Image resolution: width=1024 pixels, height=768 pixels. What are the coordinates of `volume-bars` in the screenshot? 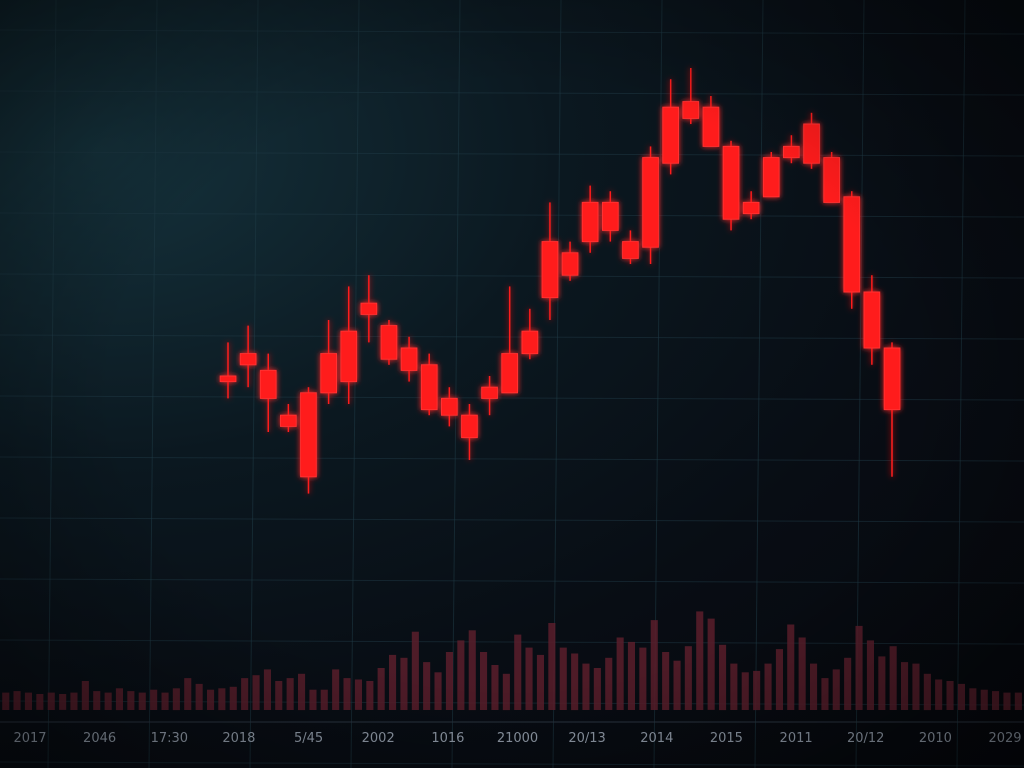 It's located at (512, 661).